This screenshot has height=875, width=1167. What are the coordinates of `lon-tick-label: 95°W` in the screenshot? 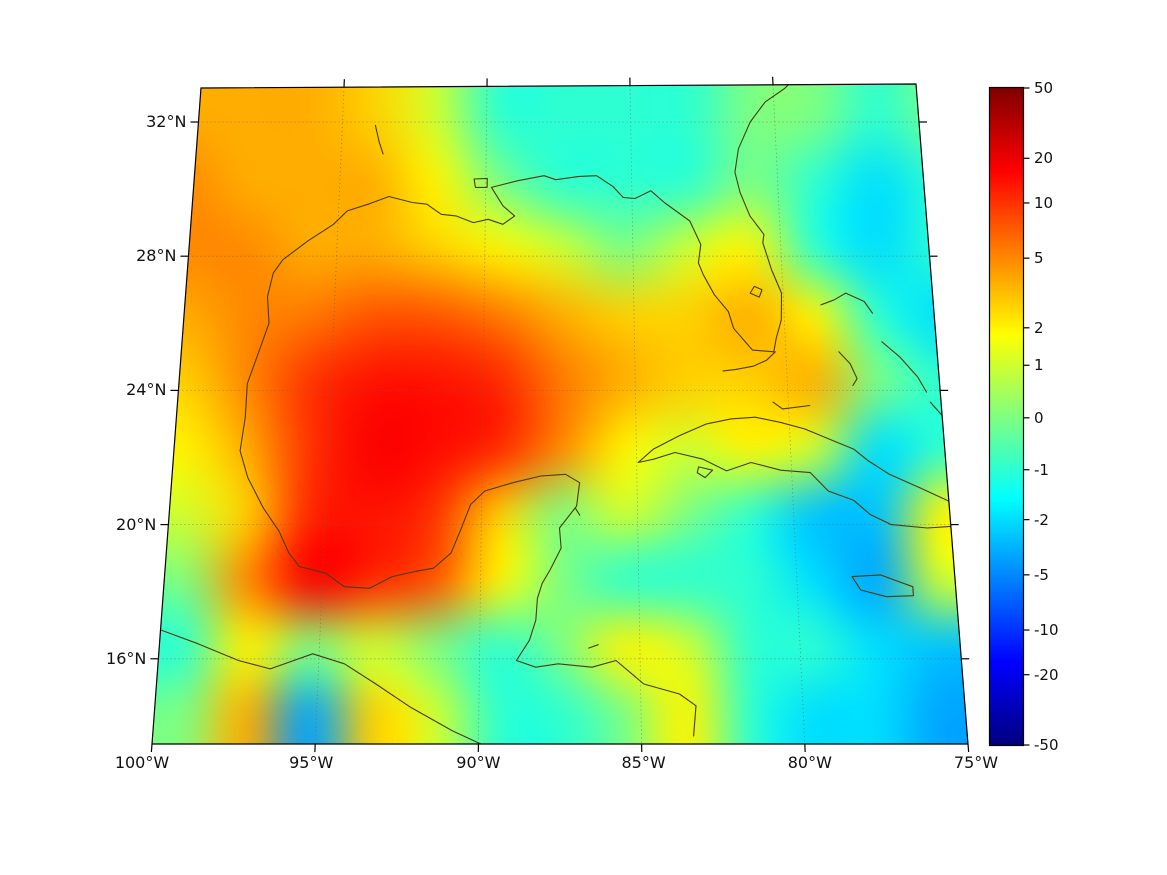 It's located at (311, 762).